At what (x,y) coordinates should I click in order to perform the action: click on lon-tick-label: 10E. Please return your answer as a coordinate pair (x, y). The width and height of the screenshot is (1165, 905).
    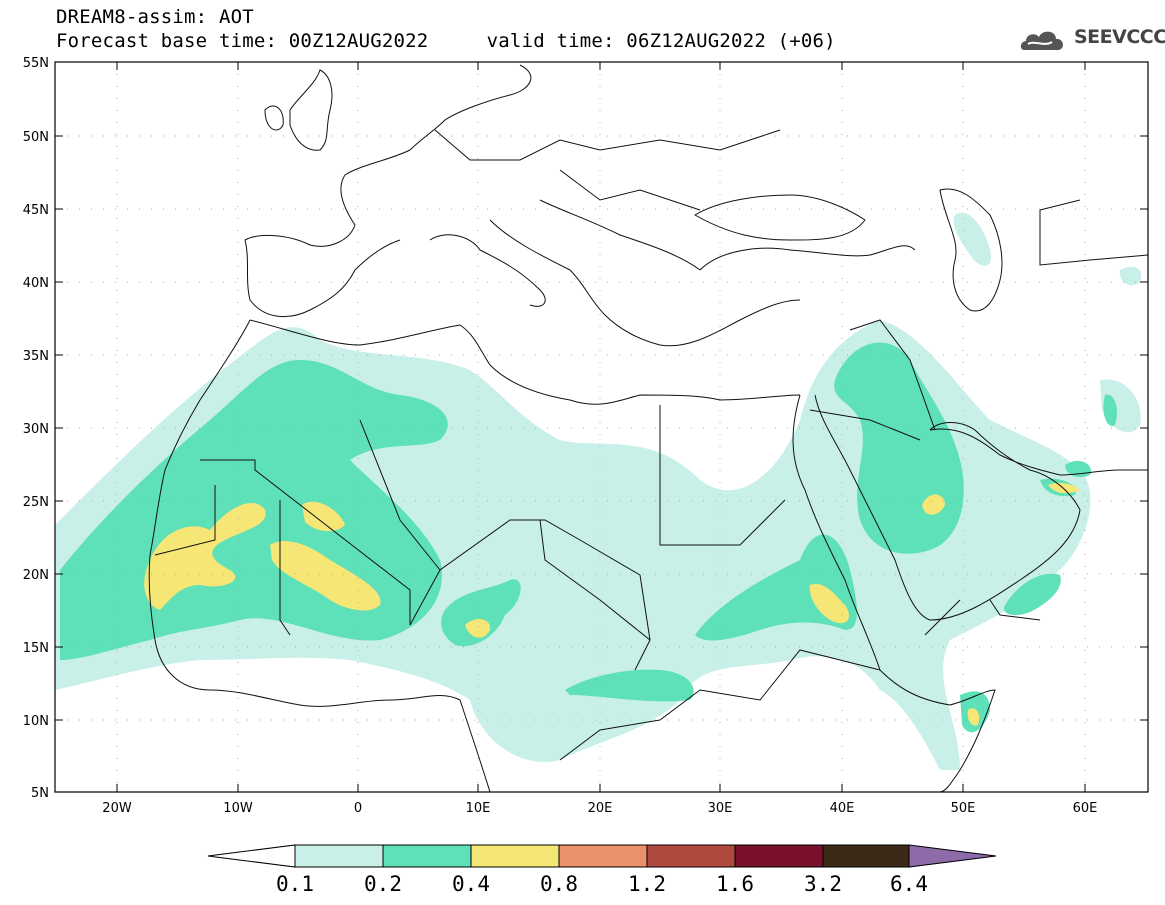
    Looking at the image, I should click on (478, 808).